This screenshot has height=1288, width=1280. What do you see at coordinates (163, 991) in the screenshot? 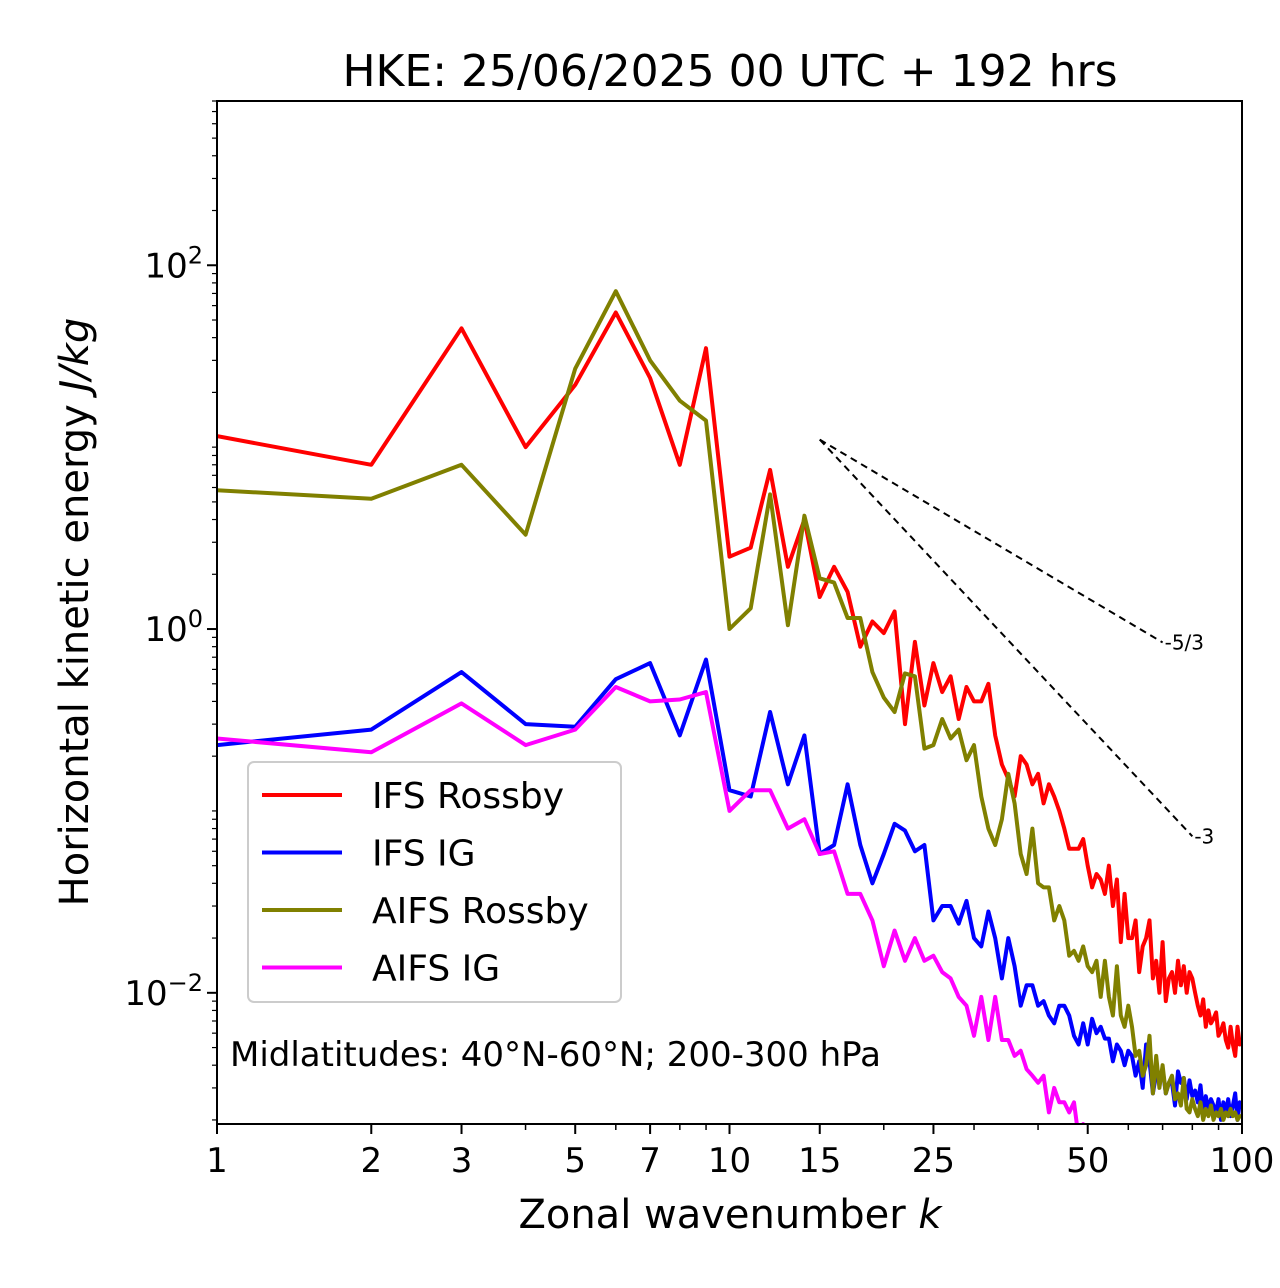
I see `y-tick-label: 10⁻²` at bounding box center [163, 991].